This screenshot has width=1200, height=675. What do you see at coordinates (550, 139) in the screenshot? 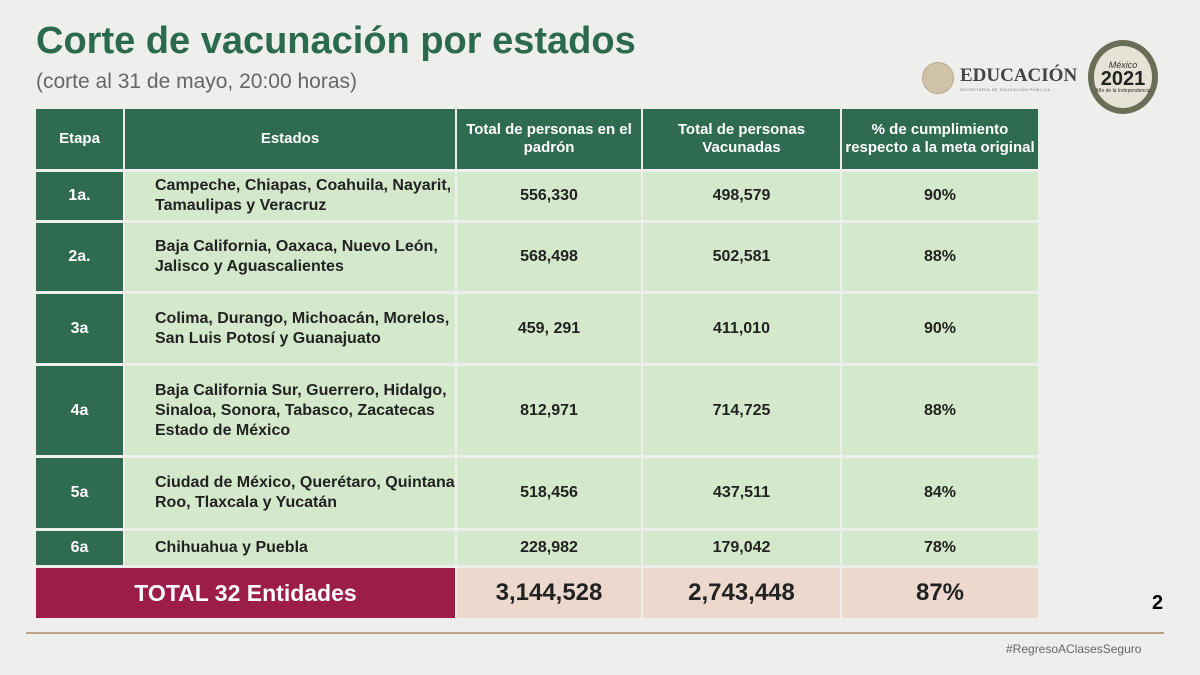
I see `header-padron: Total de personas en el padrón` at bounding box center [550, 139].